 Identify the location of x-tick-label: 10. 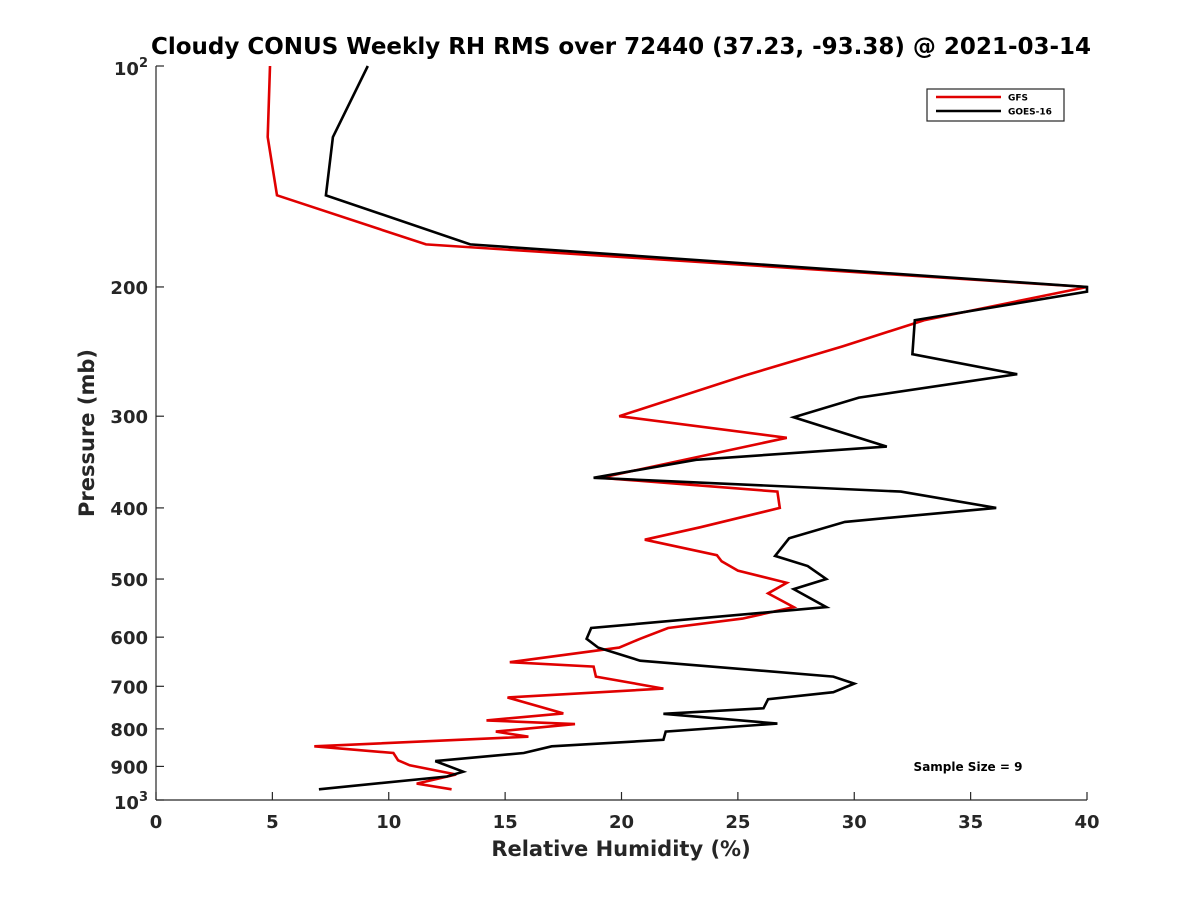
(388, 822).